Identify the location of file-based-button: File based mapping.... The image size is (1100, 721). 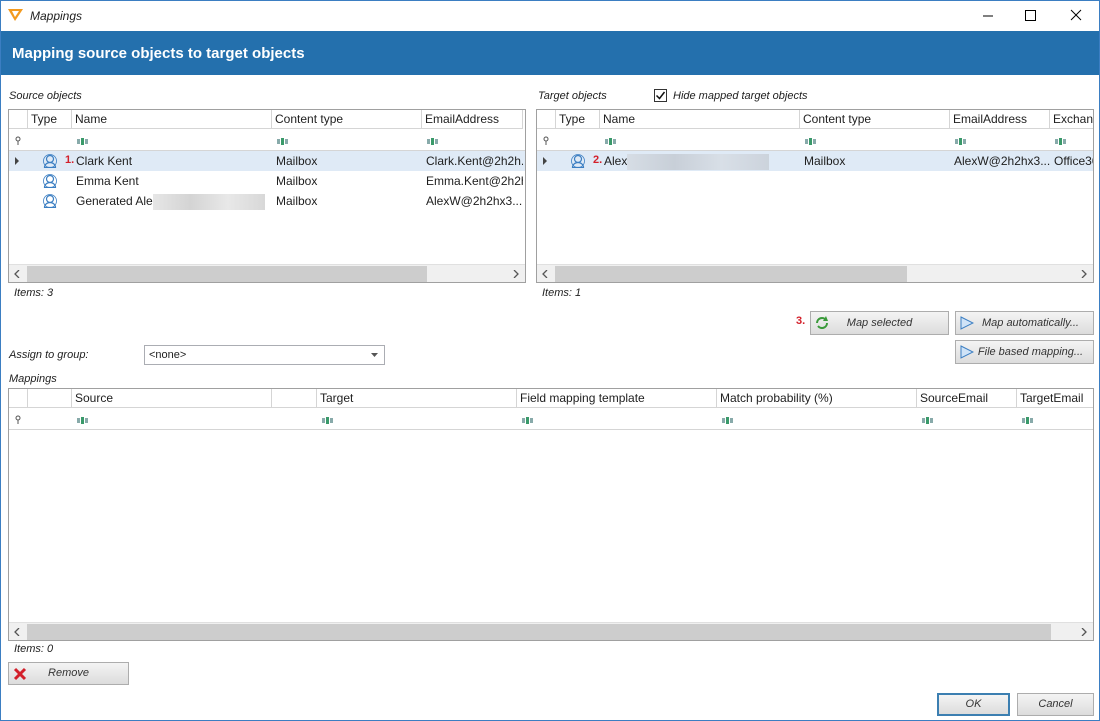
(1024, 352).